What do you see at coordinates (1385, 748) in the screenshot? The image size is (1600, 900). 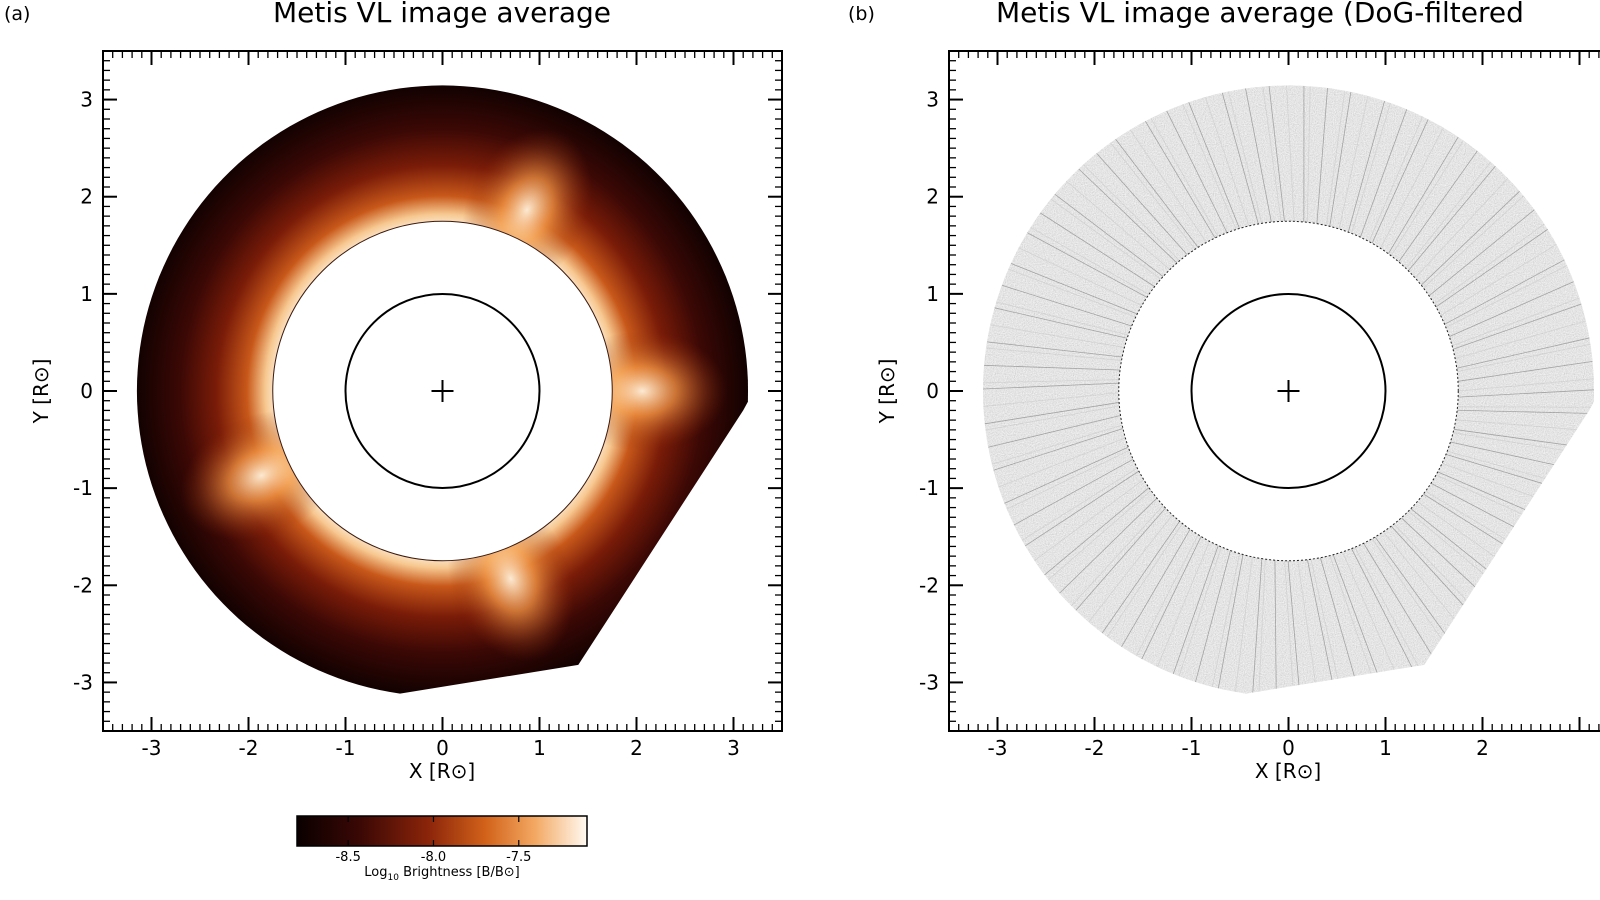 I see `x-tick-label: 1` at bounding box center [1385, 748].